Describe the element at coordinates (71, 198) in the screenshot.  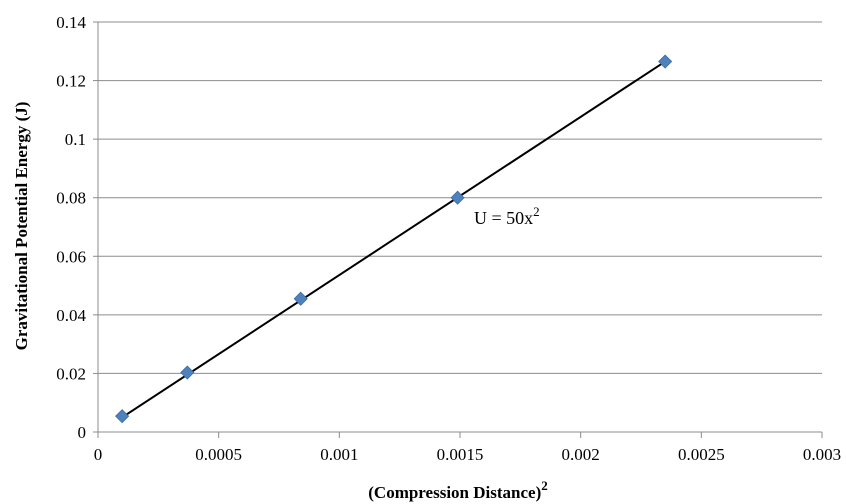
I see `y-tick-label-4: 0.08` at that location.